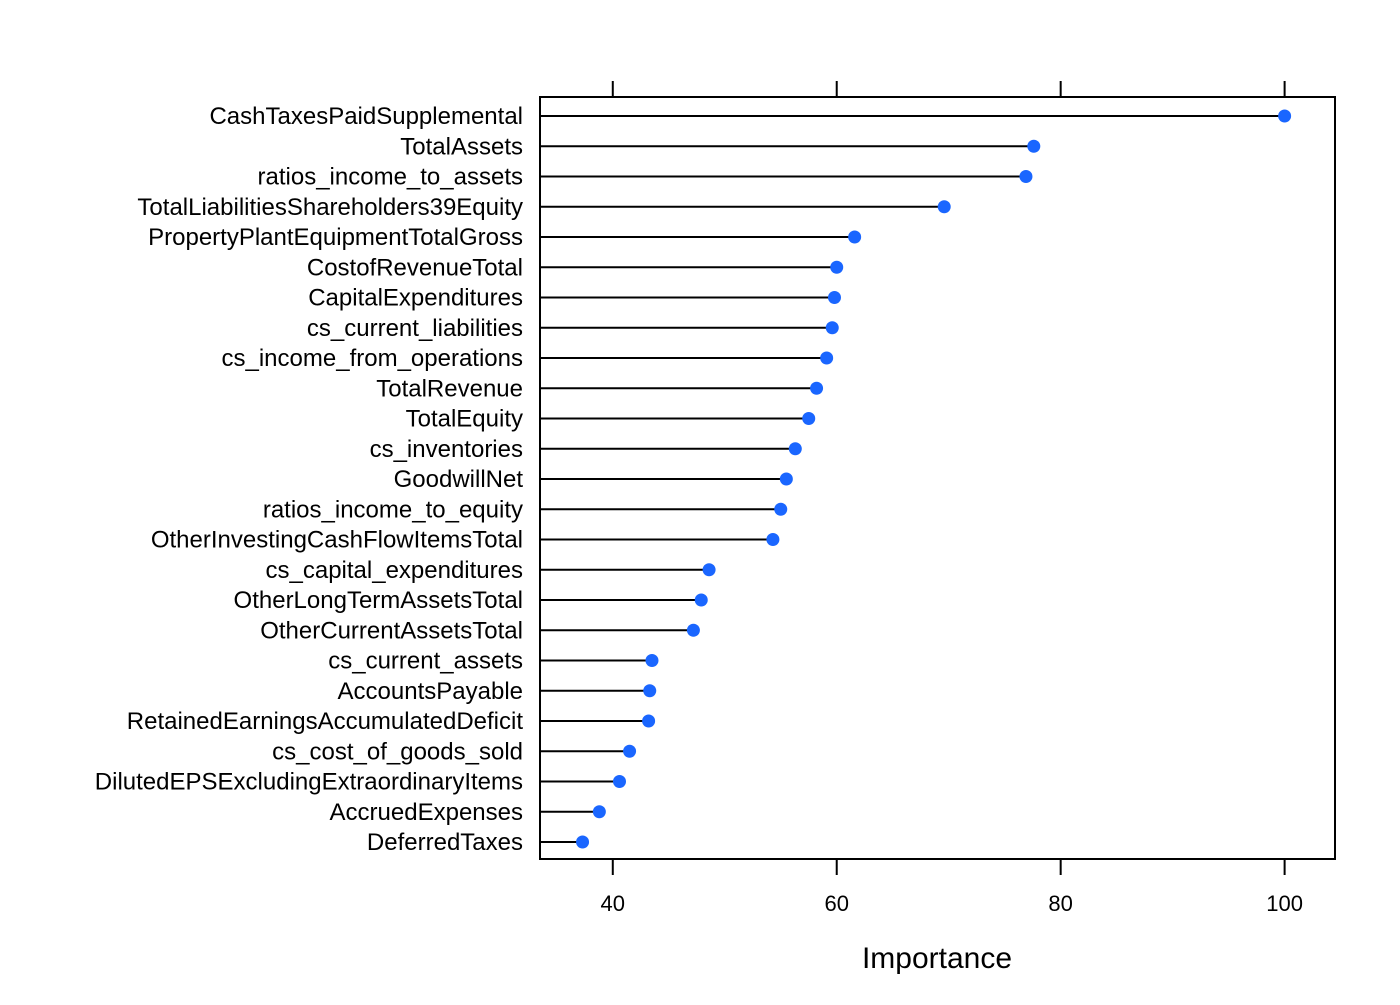  What do you see at coordinates (366, 116) in the screenshot?
I see `category-label: CashTaxesPaidSupplemental` at bounding box center [366, 116].